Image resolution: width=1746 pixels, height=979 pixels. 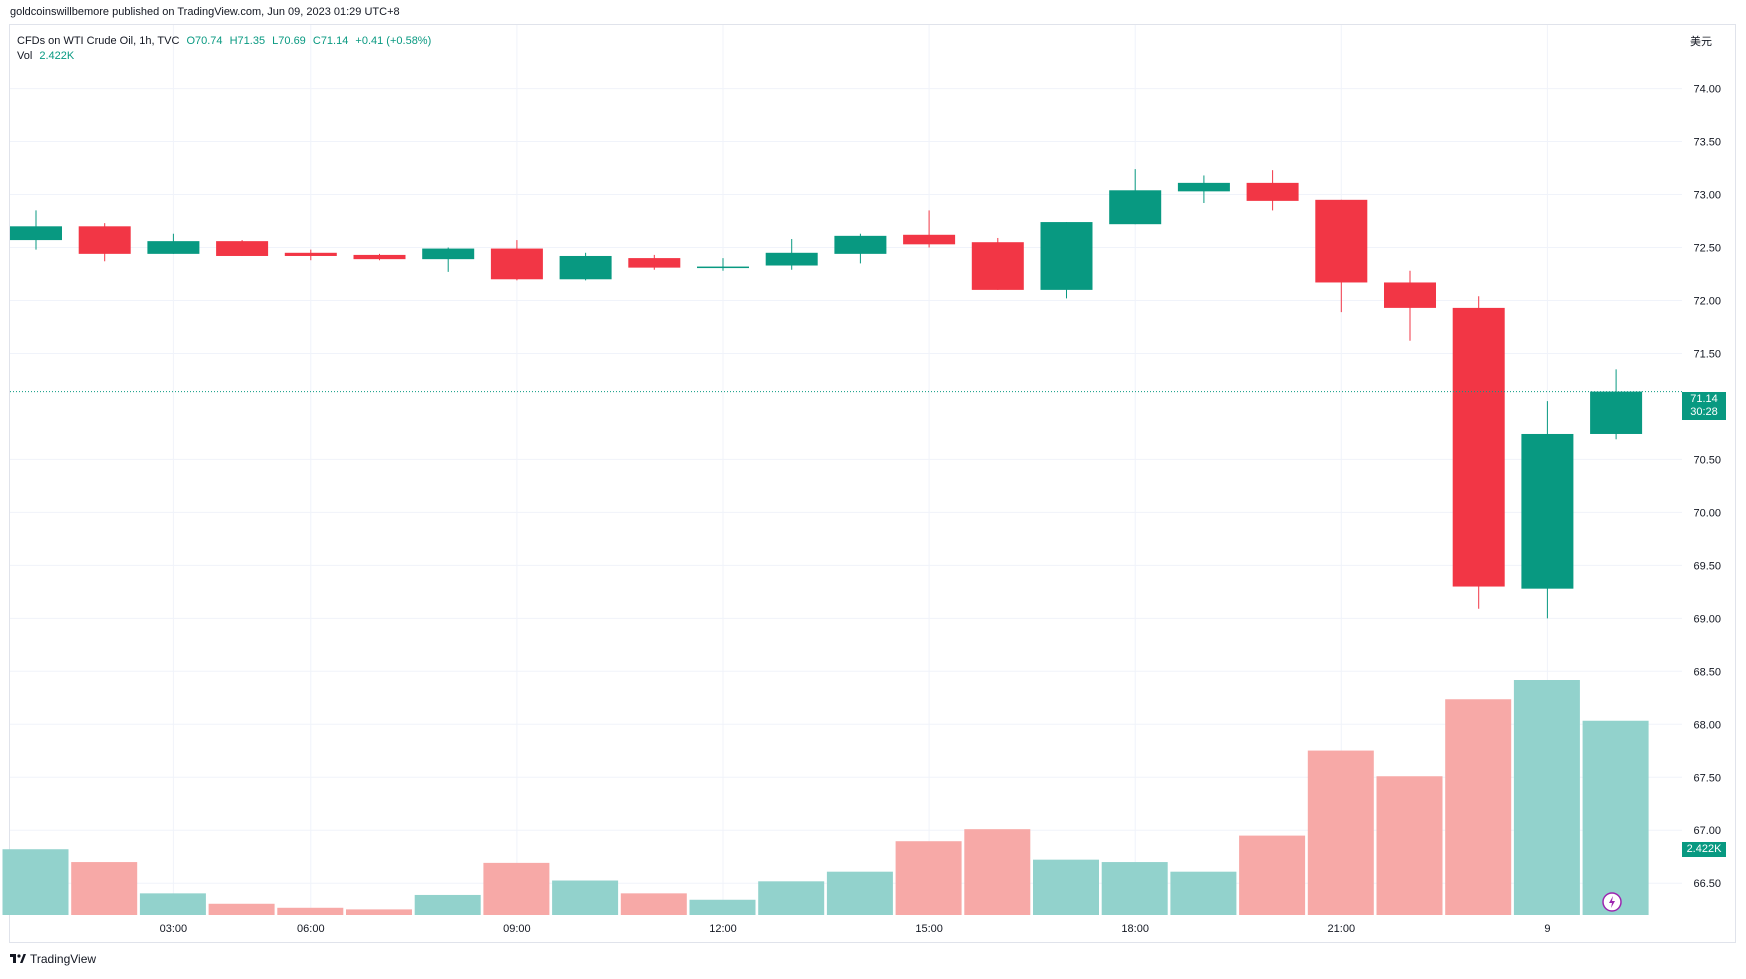 What do you see at coordinates (723, 929) in the screenshot?
I see `x-tick-label: 12:00` at bounding box center [723, 929].